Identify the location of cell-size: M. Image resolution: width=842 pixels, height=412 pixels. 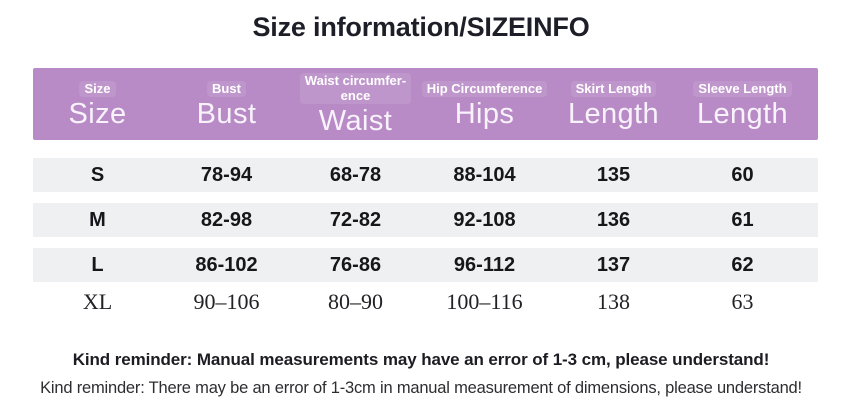
(97, 219).